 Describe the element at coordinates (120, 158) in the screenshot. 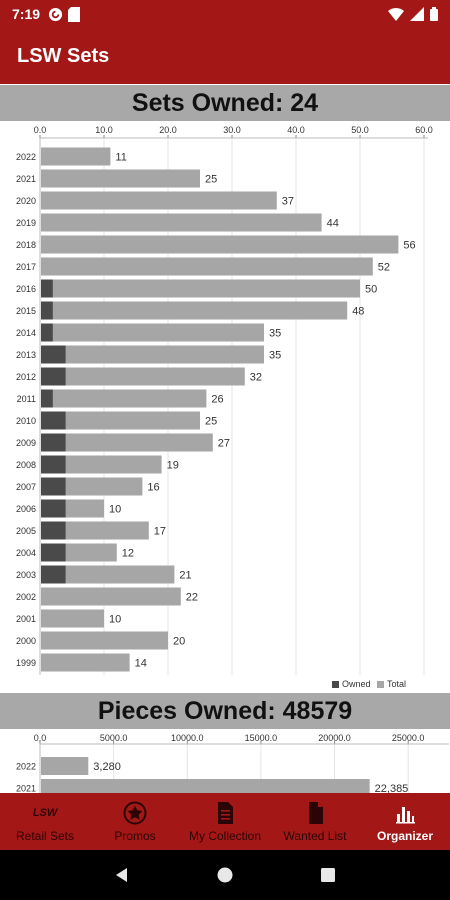

I see `data-label: 11` at that location.